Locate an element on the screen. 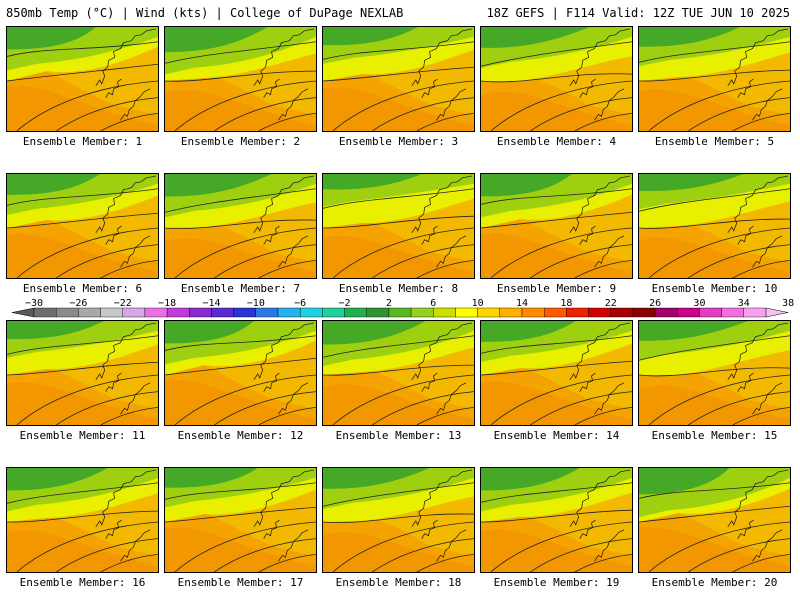 The image size is (800, 600). colorbar-tick-label: −18 is located at coordinates (167, 303).